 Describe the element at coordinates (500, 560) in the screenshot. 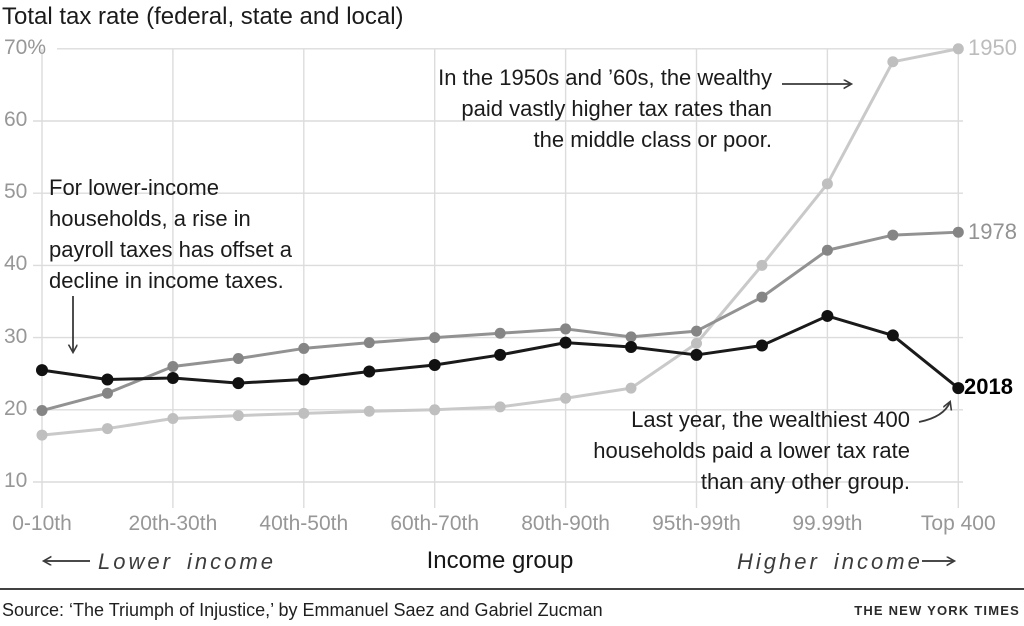

I see `x-axis-title: Income group` at that location.